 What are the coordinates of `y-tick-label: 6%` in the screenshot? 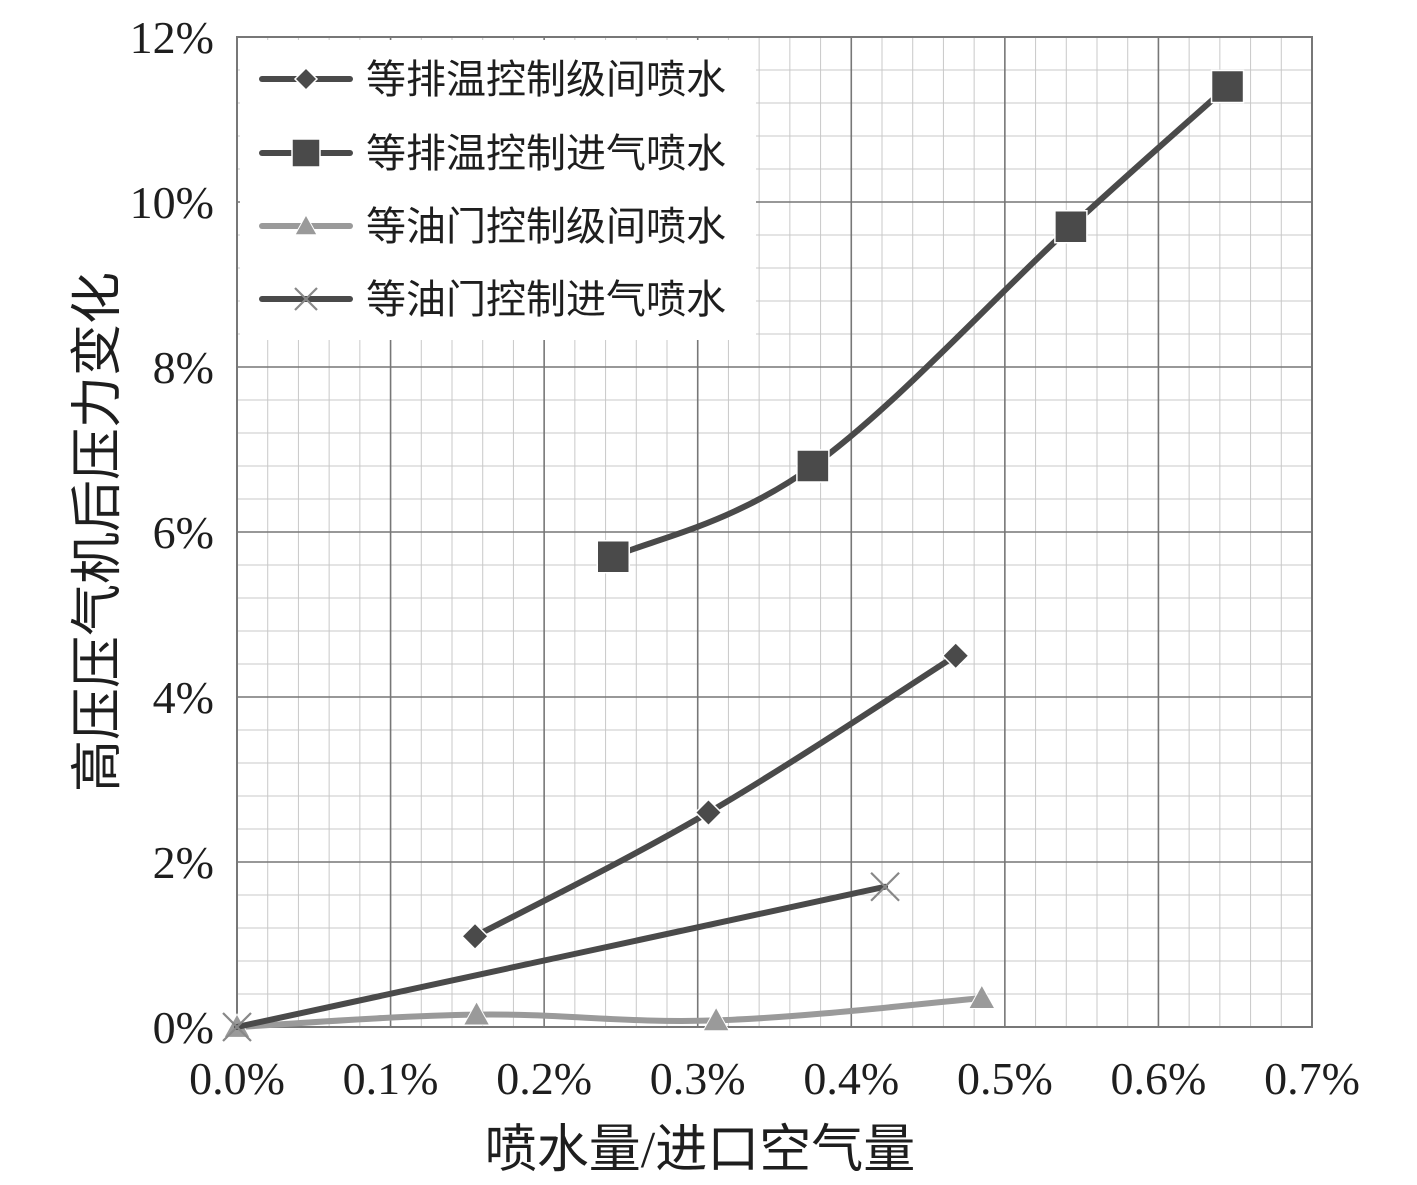 It's located at (183, 532).